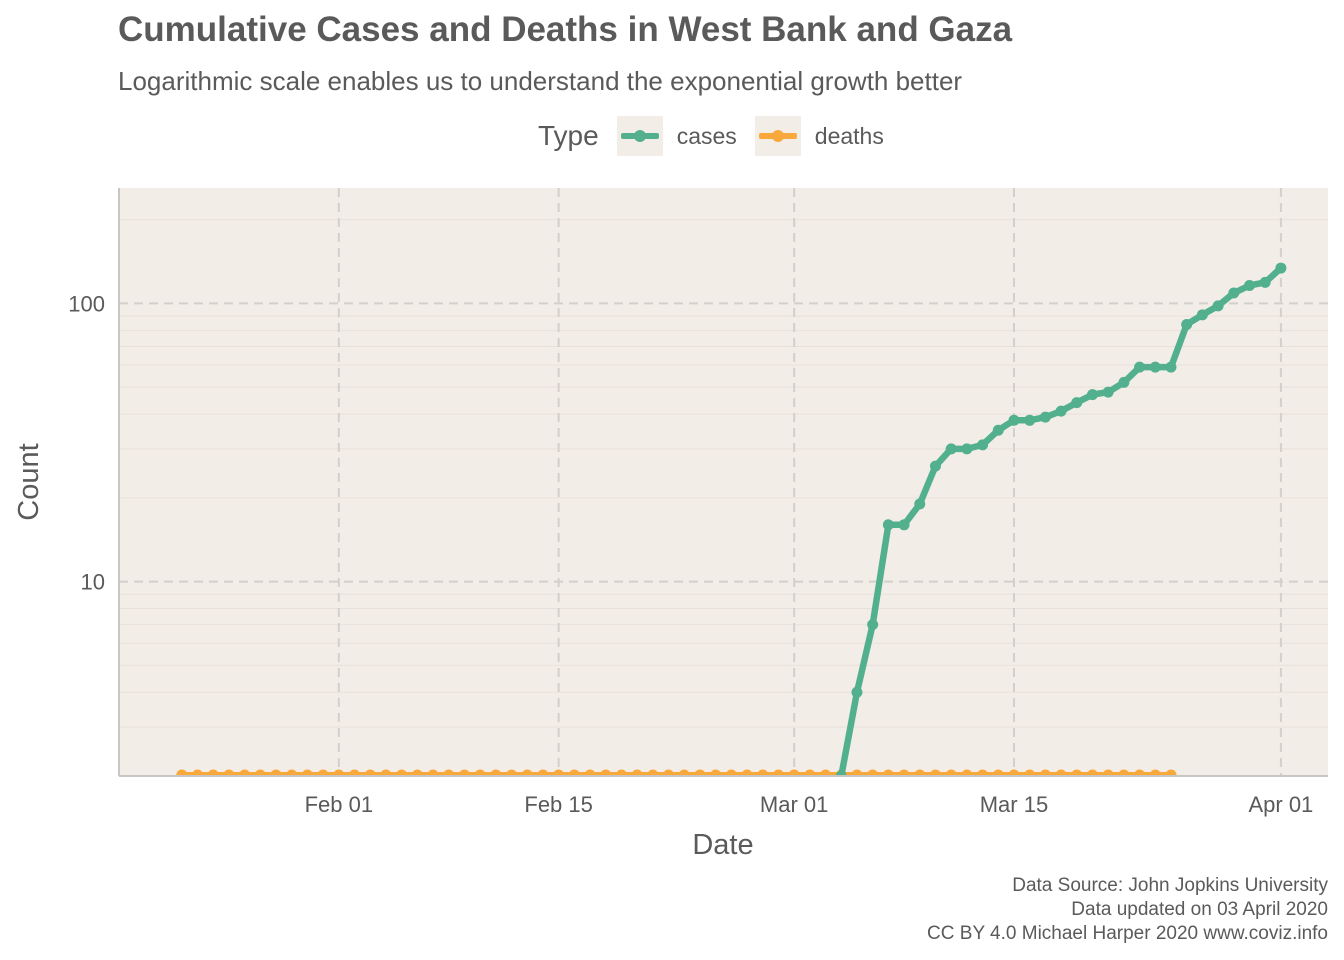 This screenshot has height=960, width=1344. Describe the element at coordinates (720, 136) in the screenshot. I see `legend: Type cases deaths` at that location.